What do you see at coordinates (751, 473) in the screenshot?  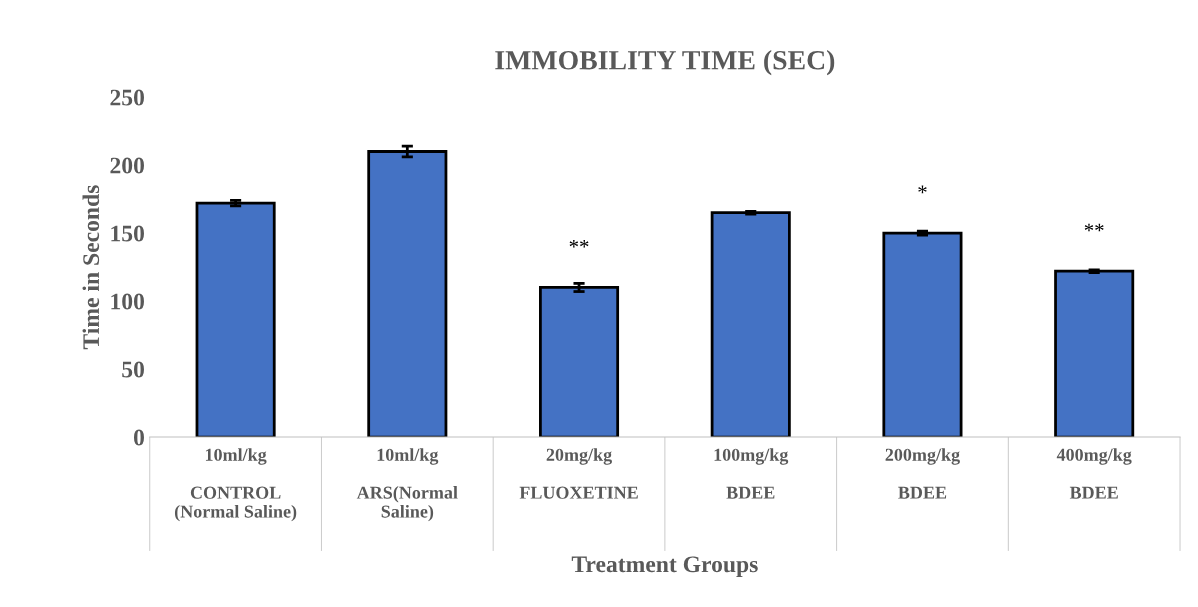 I see `category-label: 100mg/kg BDEE` at bounding box center [751, 473].